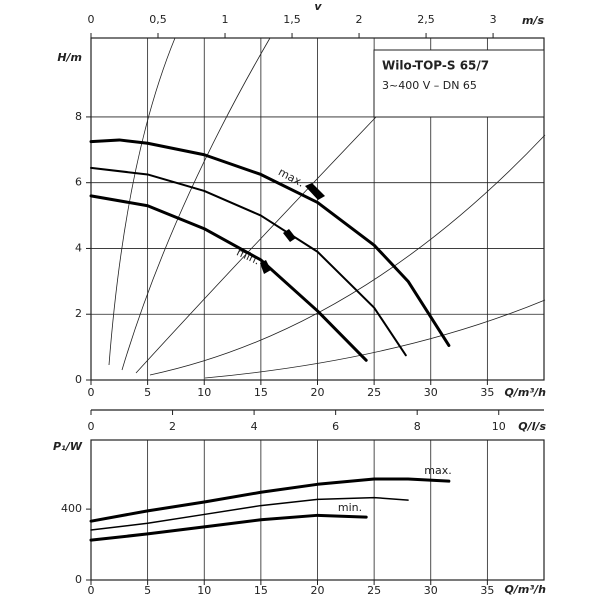 This screenshot has width=600, height=600. What do you see at coordinates (318, 6) in the screenshot?
I see `x2-symbol: v` at bounding box center [318, 6].